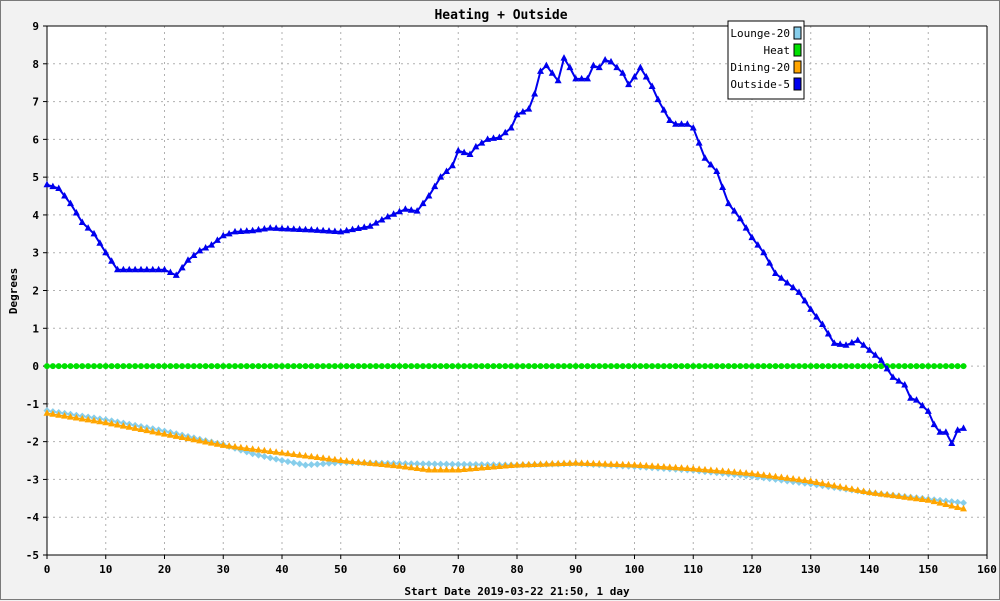 Image resolution: width=1000 pixels, height=601 pixels. Describe the element at coordinates (35, 215) in the screenshot. I see `y-tick-label: 4` at that location.